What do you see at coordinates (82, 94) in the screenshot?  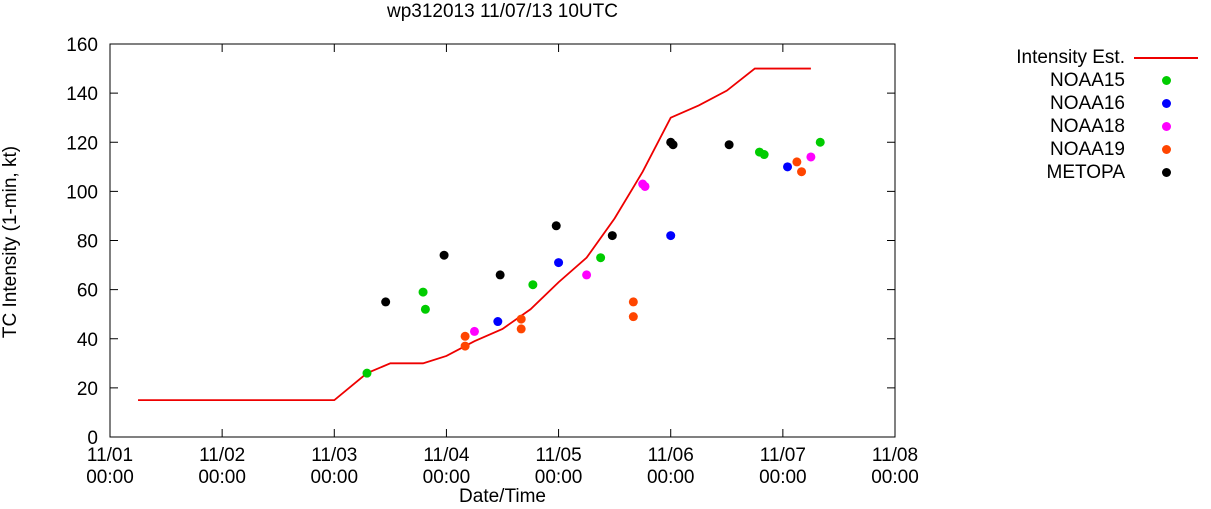 I see `y-tick-label: 140` at bounding box center [82, 94].